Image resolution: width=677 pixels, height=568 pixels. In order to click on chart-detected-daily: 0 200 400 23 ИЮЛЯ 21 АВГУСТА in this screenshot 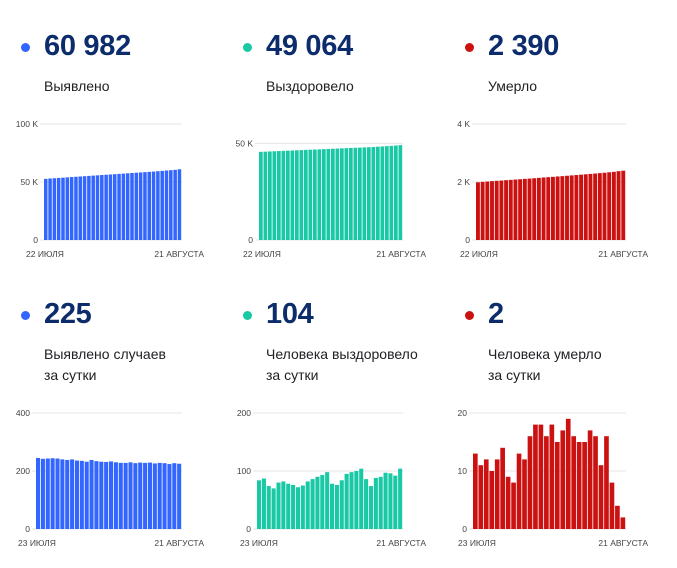, I will do `click(110, 478)`.